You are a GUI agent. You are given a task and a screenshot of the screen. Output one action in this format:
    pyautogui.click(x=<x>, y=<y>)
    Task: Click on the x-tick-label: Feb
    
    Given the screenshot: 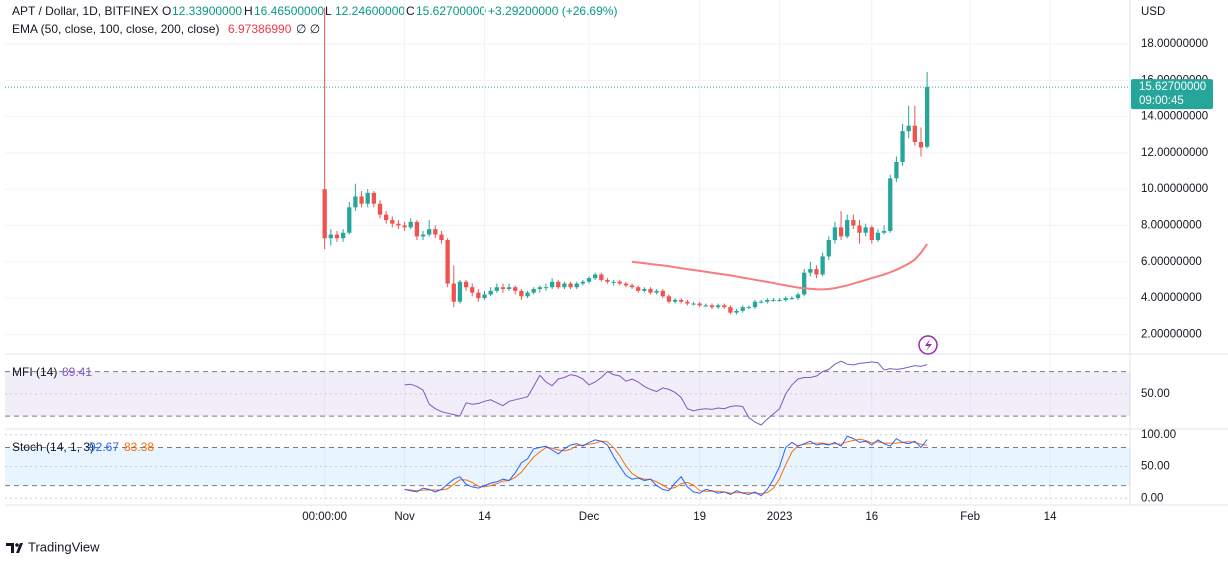 What is the action you would take?
    pyautogui.click(x=970, y=517)
    